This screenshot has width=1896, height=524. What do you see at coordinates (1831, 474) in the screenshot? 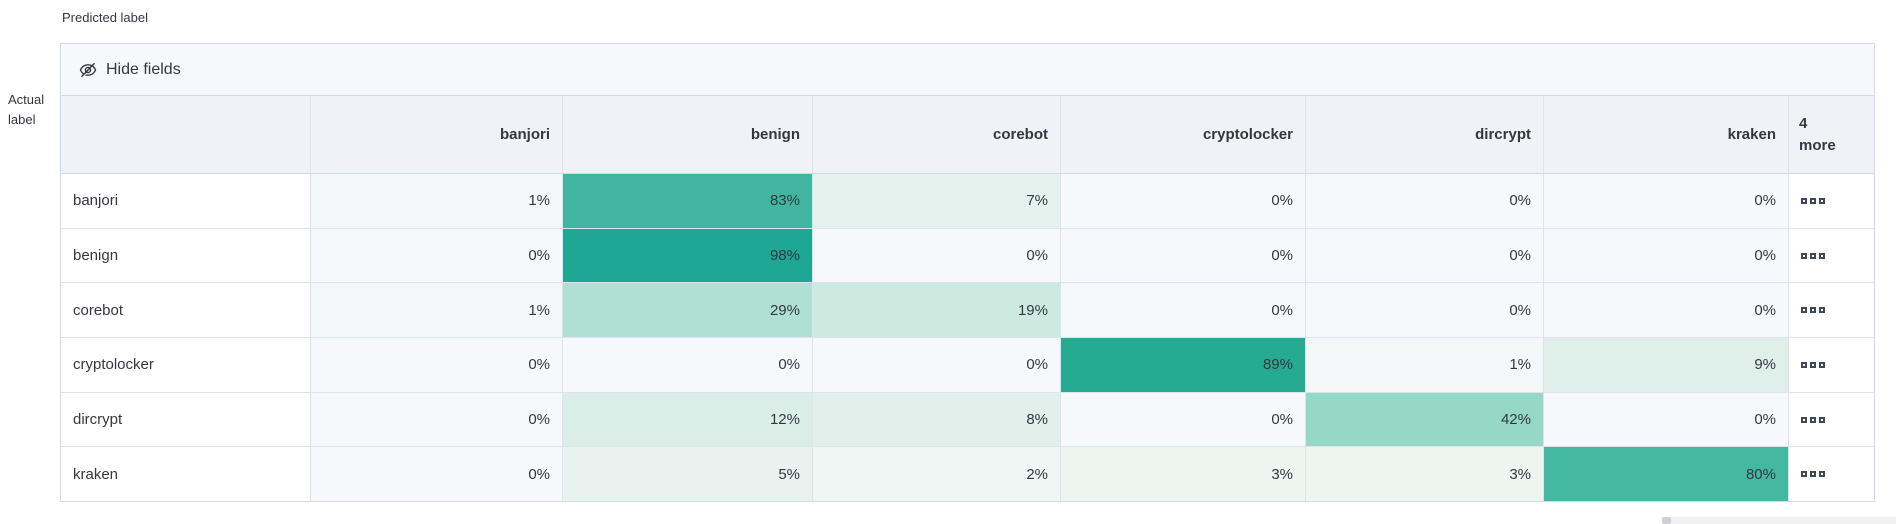
I see `more-values-button-kraken` at bounding box center [1831, 474].